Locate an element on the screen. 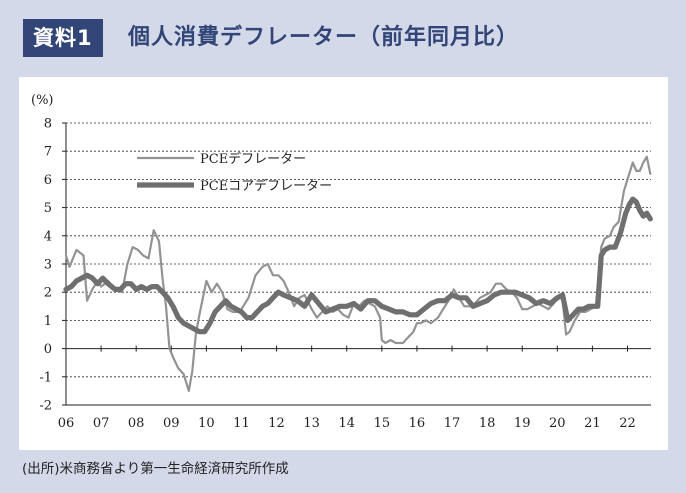 This screenshot has width=686, height=493. x-tick-label: 21 is located at coordinates (592, 423).